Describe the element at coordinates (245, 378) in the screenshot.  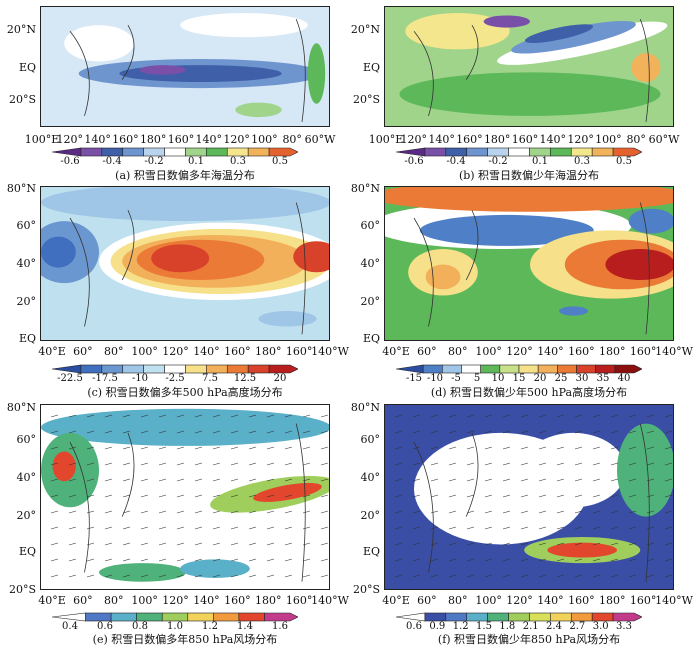
I see `colorbar-label: 12.5` at that location.